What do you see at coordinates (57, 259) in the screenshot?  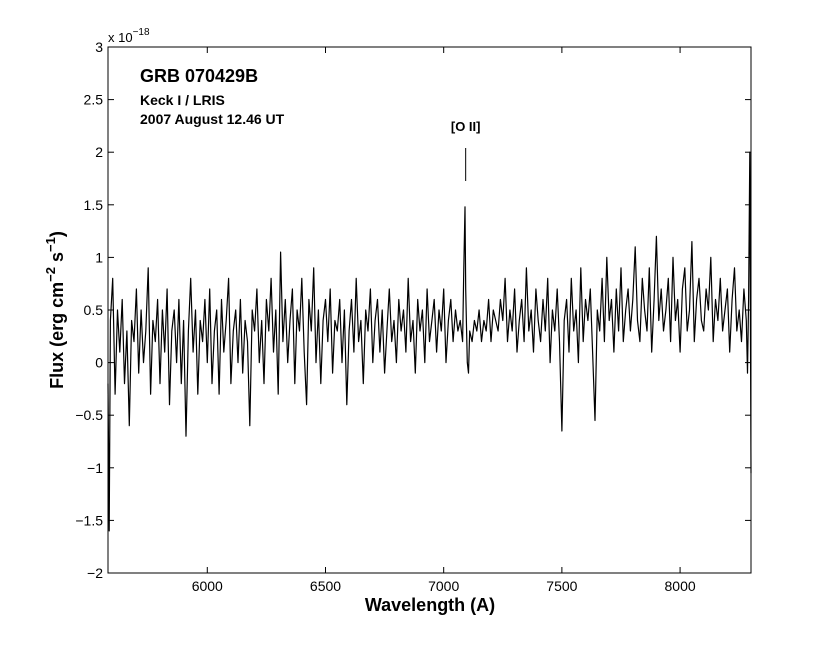 I see `y-label-mid: s` at bounding box center [57, 259].